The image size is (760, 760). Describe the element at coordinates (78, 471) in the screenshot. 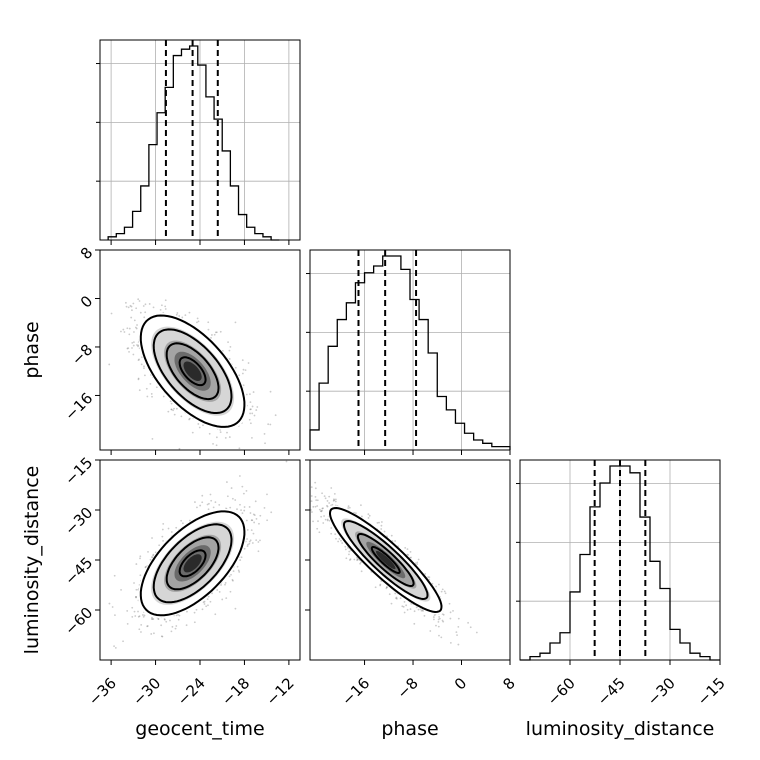

I see `y-tick-label-luminosity-distance: −15` at that location.